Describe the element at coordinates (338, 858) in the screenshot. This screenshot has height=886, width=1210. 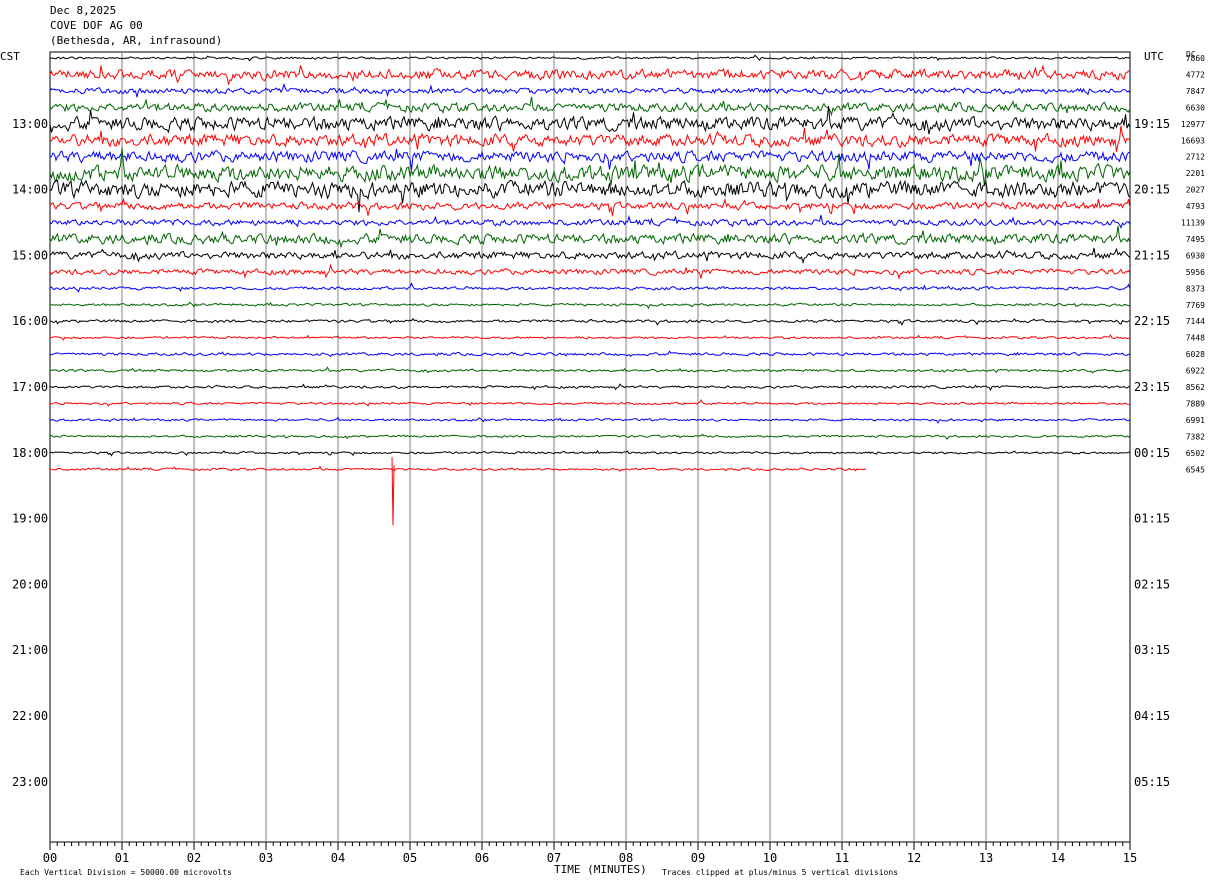
I see `x-tick-label: 04` at that location.